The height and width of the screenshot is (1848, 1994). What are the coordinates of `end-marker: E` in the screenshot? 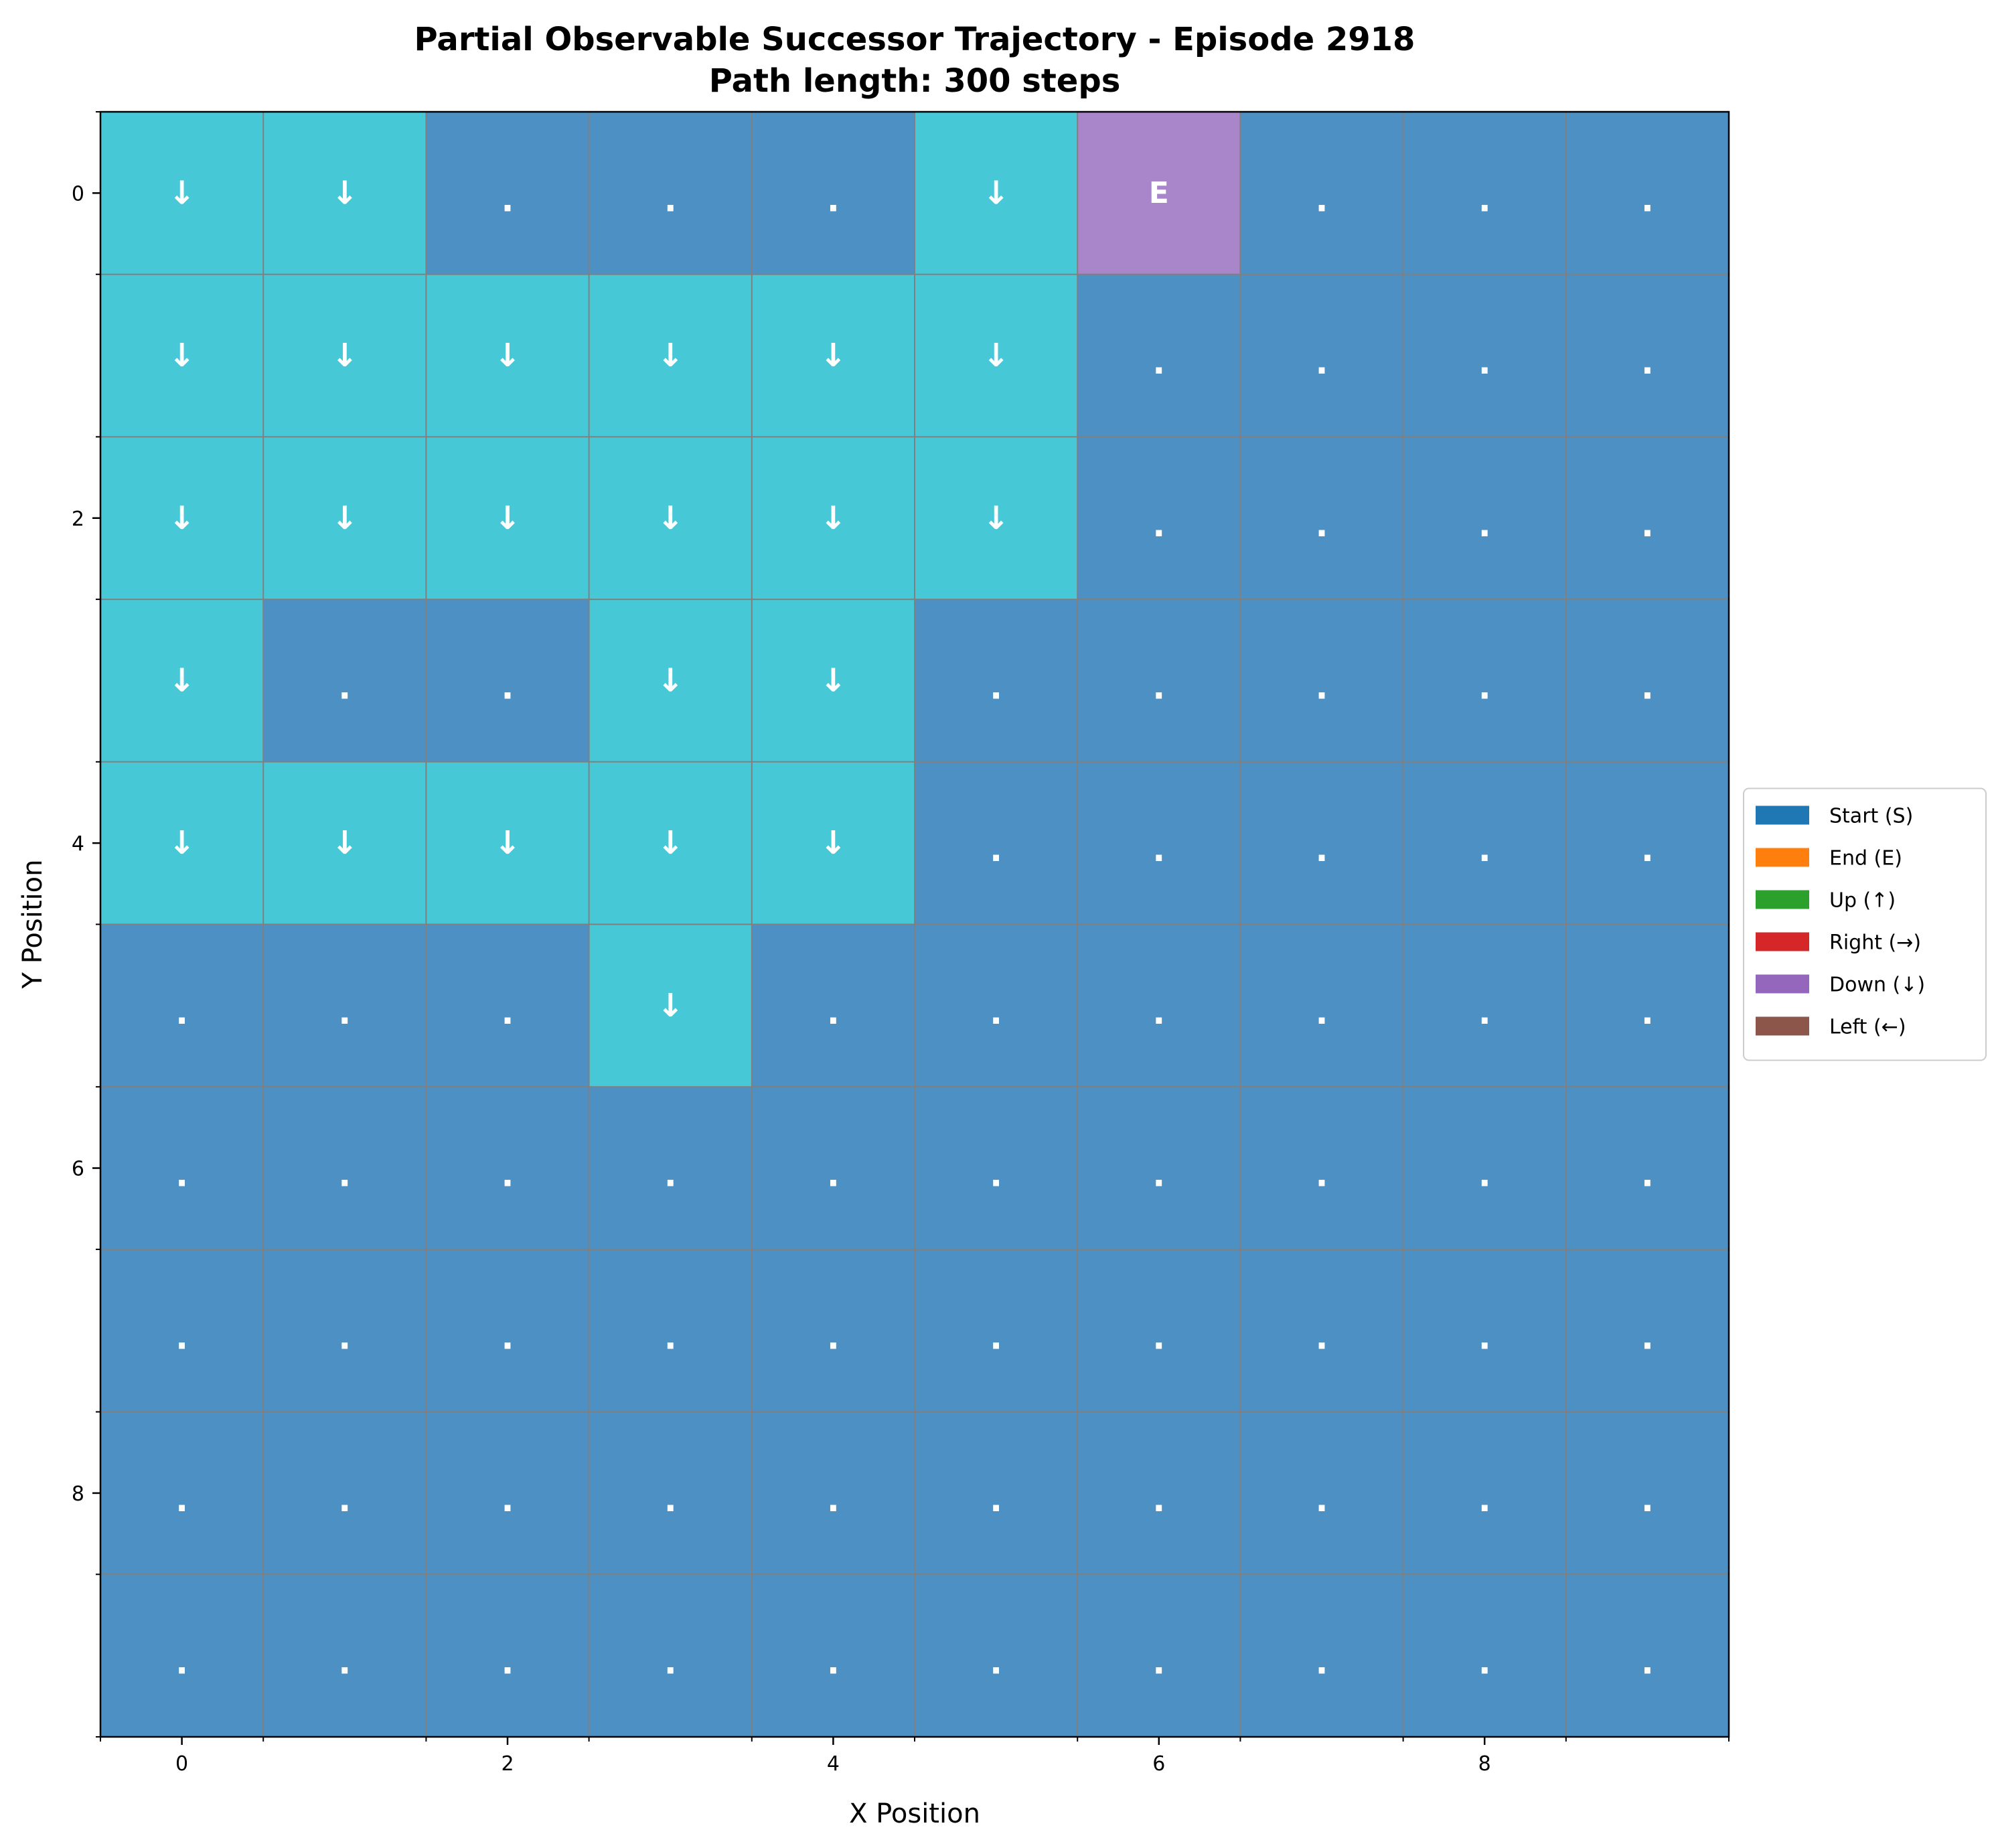 It's located at (1159, 193).